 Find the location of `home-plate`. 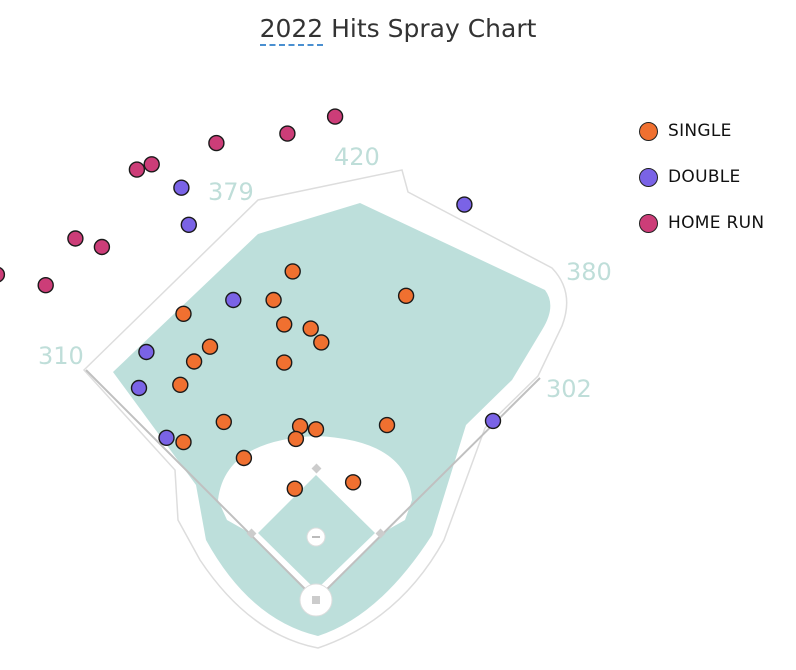

home-plate is located at coordinates (316, 600).